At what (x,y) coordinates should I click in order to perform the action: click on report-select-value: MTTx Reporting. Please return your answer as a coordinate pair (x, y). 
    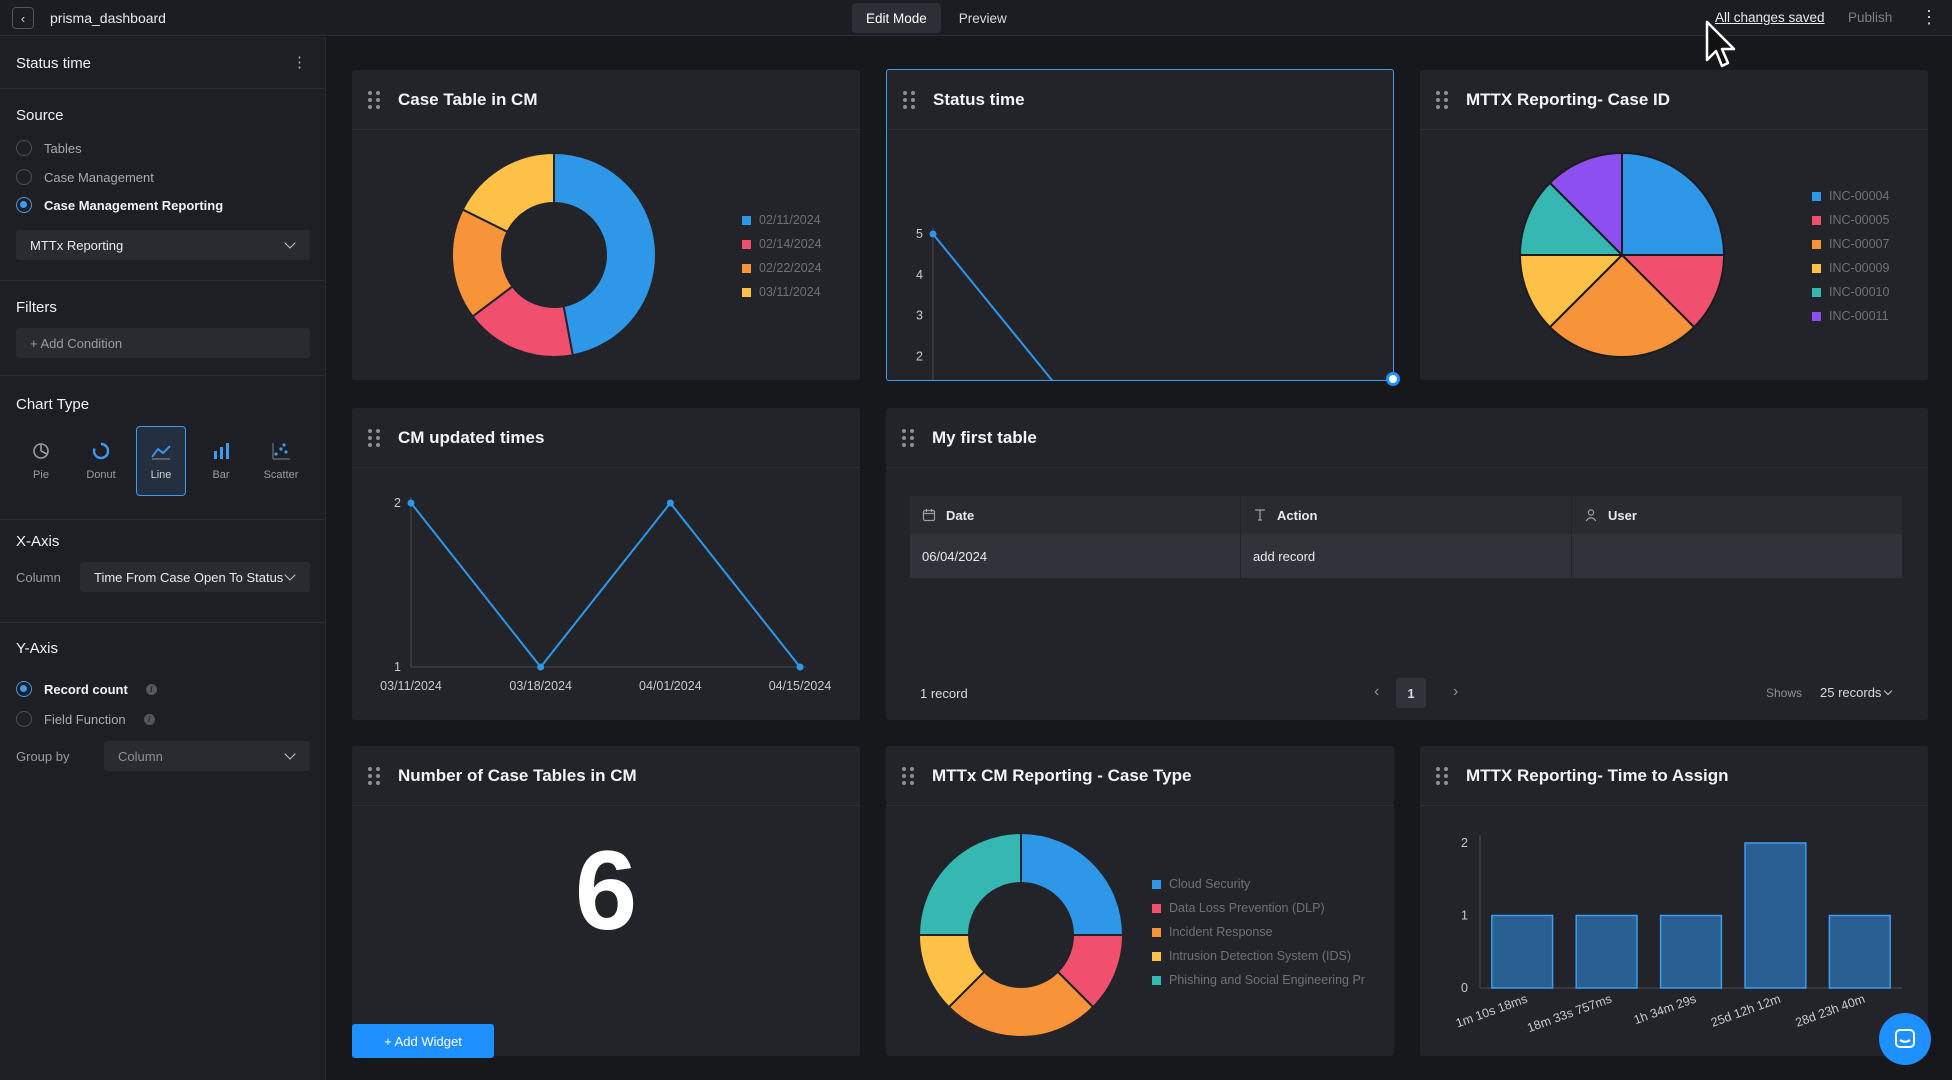
    Looking at the image, I should click on (77, 245).